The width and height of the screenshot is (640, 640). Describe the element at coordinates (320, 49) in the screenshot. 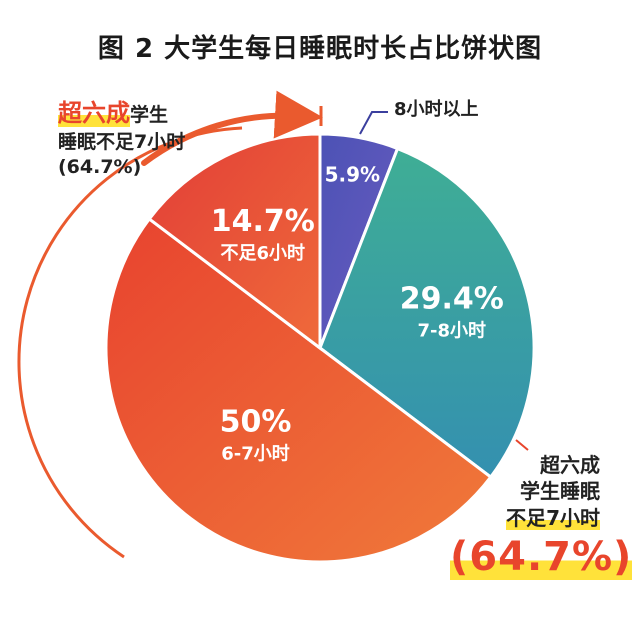

I see `chart-title: 图 2 大学生每日睡眠时长占比饼状图` at that location.